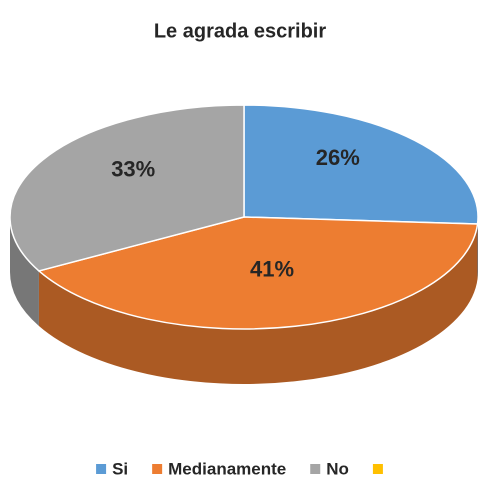 This screenshot has height=484, width=479. Describe the element at coordinates (272, 268) in the screenshot. I see `data-label: 41%` at that location.